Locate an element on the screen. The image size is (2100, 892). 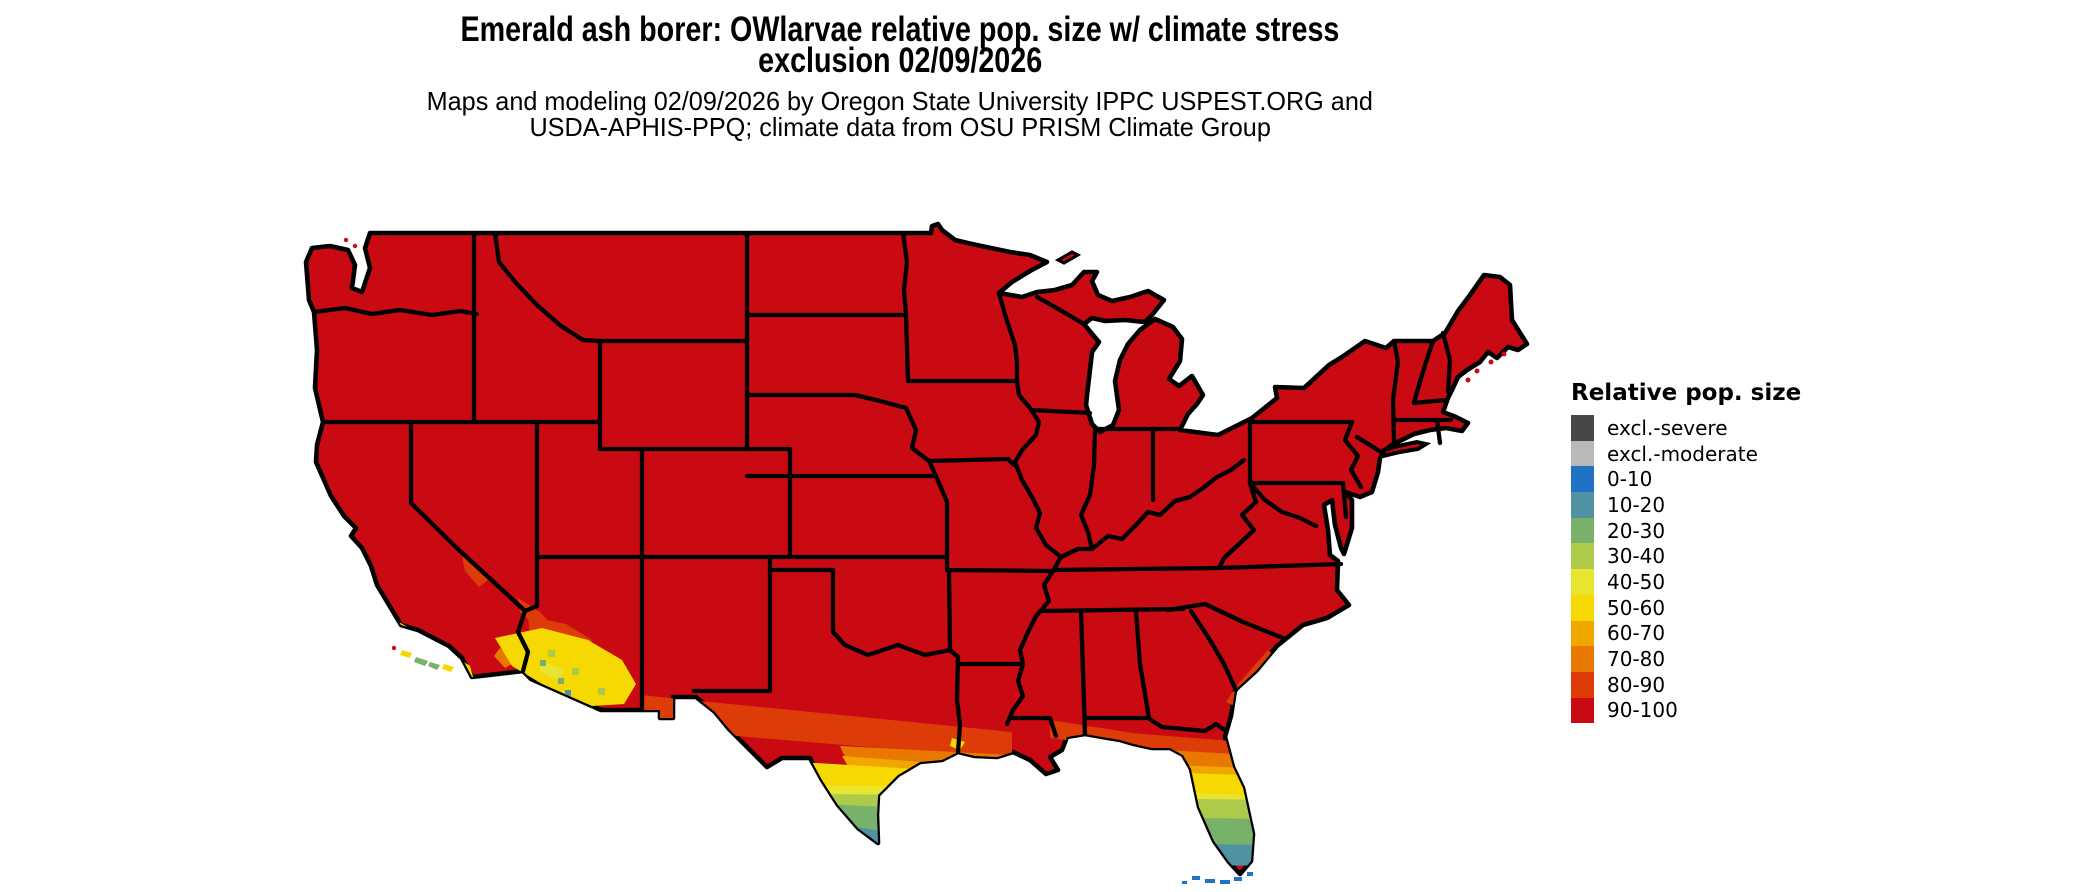
legend-label: 60-70 is located at coordinates (1636, 633).